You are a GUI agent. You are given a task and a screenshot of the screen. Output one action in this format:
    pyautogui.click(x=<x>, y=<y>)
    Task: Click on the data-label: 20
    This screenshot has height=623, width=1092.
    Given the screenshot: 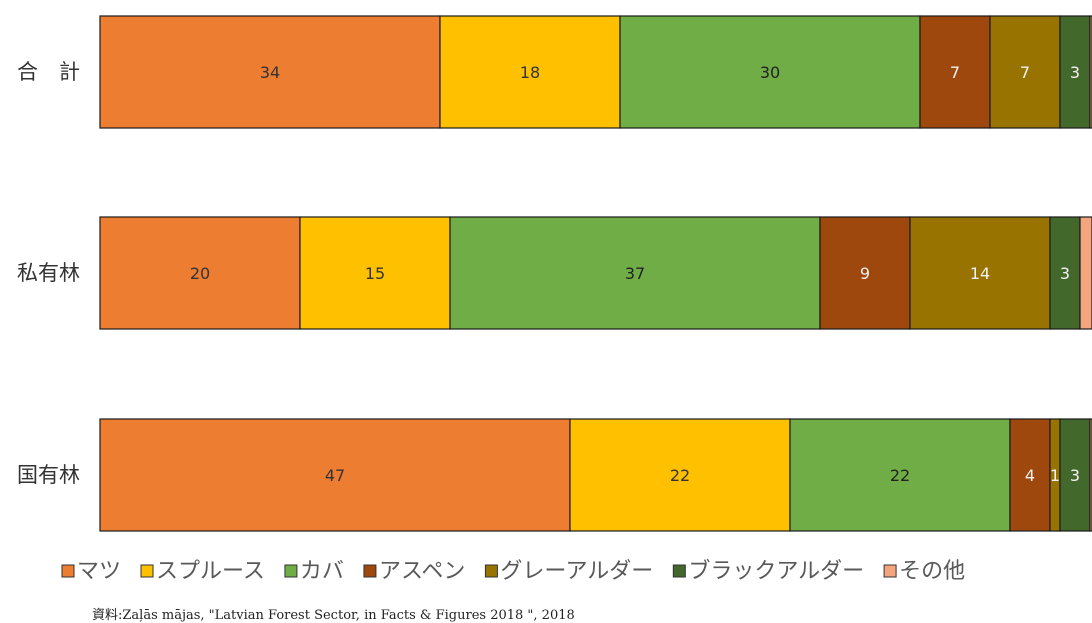 What is the action you would take?
    pyautogui.click(x=200, y=273)
    